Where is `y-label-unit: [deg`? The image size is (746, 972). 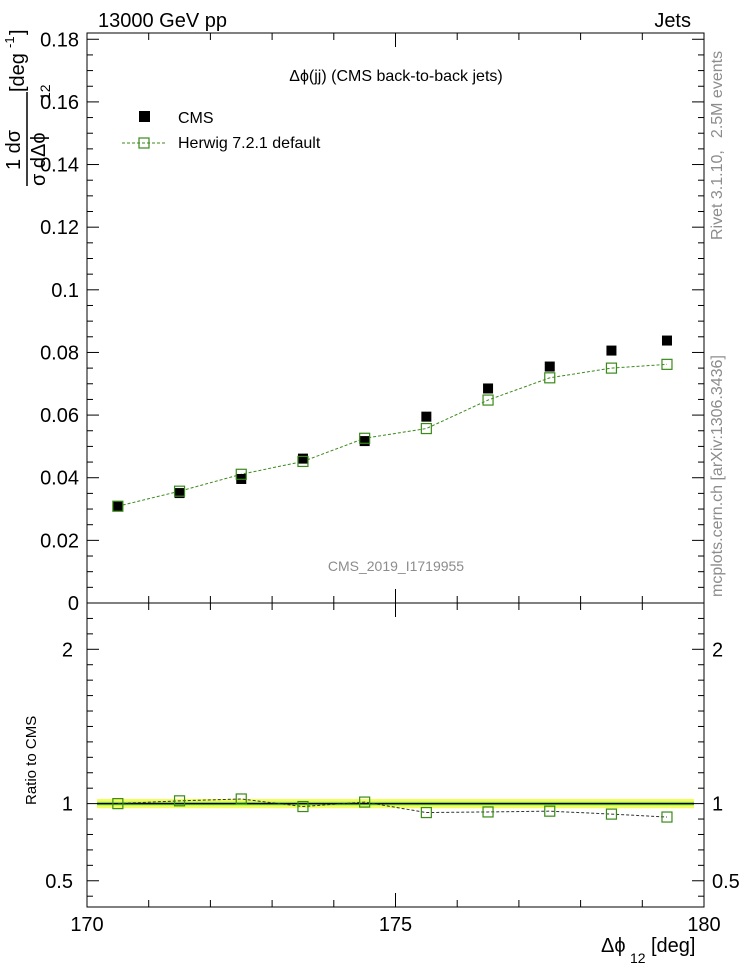
y-label-unit: [deg is located at coordinates (18, 72).